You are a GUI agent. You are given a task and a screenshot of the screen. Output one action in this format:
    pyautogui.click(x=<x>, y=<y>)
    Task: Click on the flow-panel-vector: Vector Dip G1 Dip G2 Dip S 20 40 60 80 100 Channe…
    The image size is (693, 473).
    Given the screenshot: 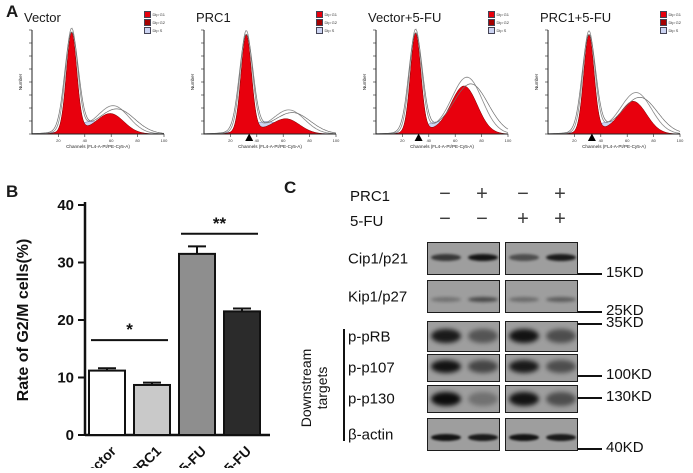 What is the action you would take?
    pyautogui.click(x=88, y=90)
    